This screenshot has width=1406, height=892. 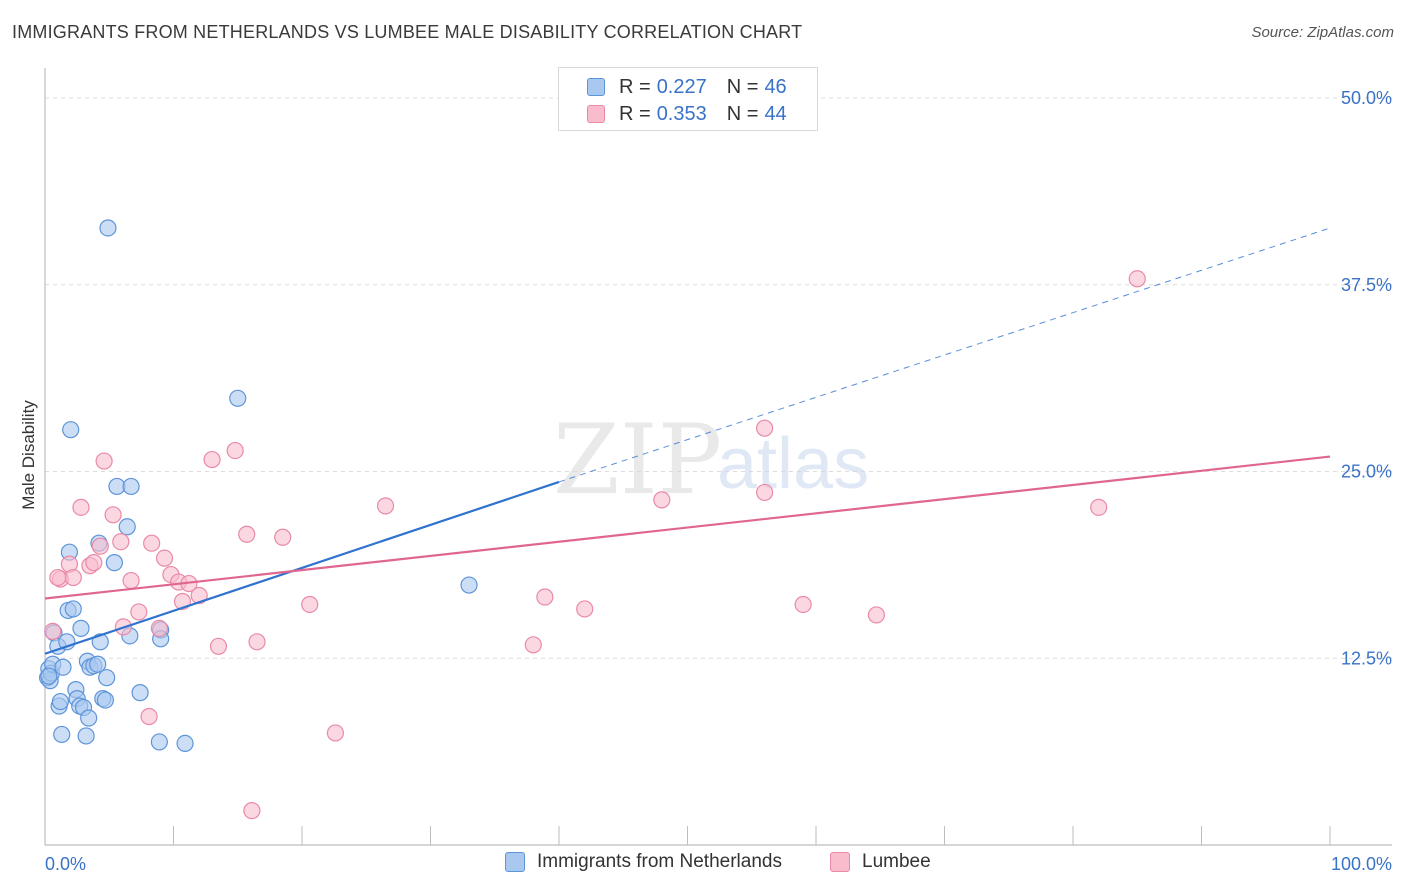 I want to click on y-axis-label: Male Disability, so click(x=28, y=455).